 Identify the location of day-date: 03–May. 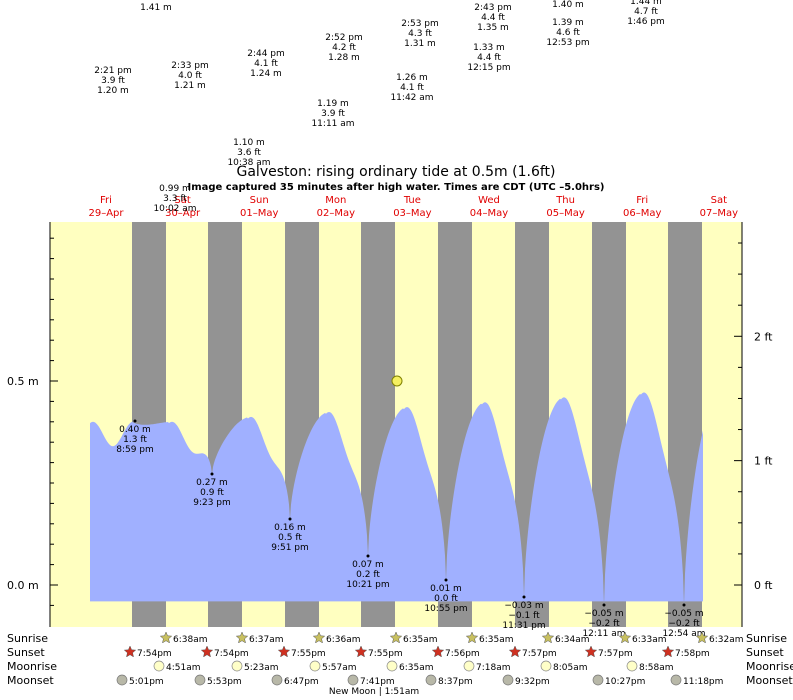
(412, 213).